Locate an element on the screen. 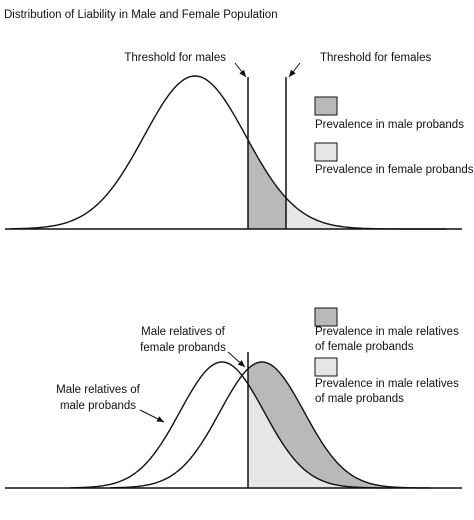 The width and height of the screenshot is (474, 520). label: Threshold for males is located at coordinates (175, 58).